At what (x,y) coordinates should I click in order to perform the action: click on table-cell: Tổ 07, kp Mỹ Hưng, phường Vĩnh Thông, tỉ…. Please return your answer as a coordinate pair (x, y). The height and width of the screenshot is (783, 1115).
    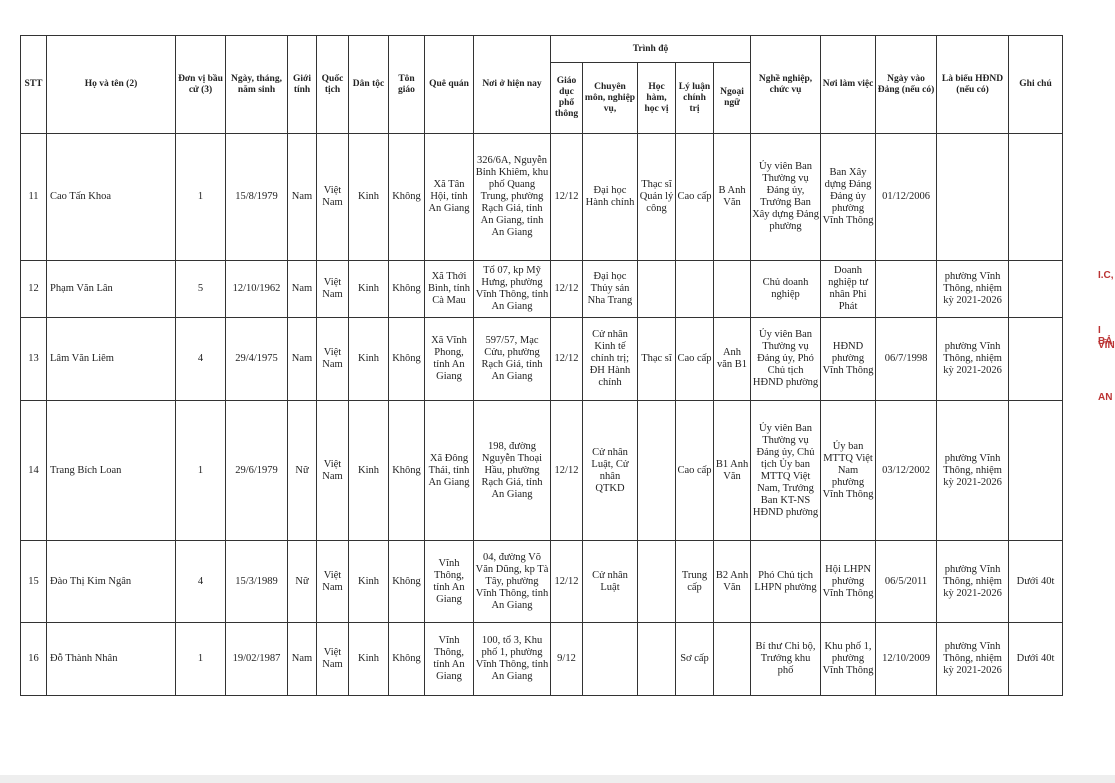
    Looking at the image, I should click on (512, 289).